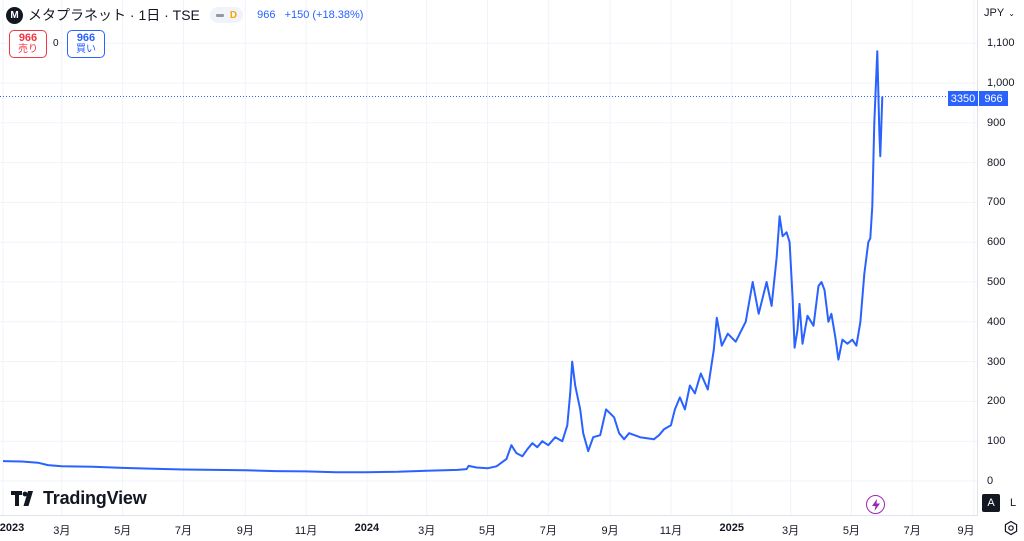 Image resolution: width=1024 pixels, height=541 pixels. I want to click on y-tick-label: 0, so click(990, 481).